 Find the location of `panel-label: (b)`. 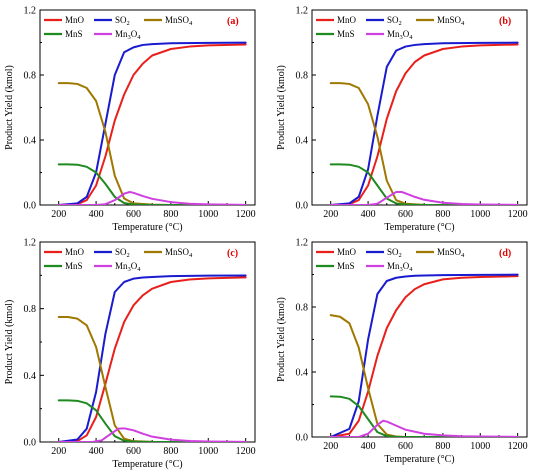

panel-label: (b) is located at coordinates (505, 21).